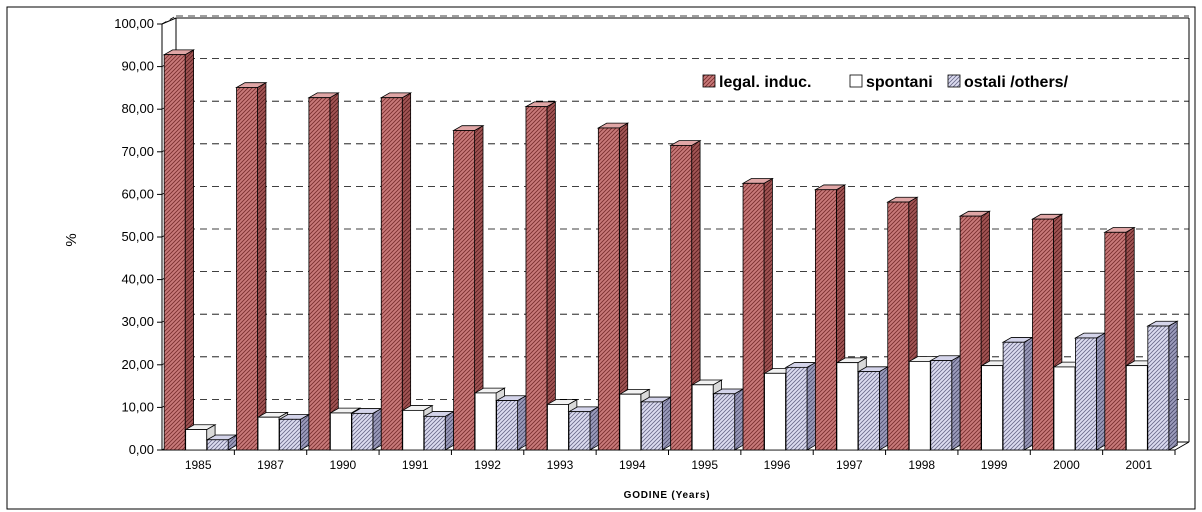 Image resolution: width=1202 pixels, height=512 pixels. I want to click on y-tick-label: 90,00, so click(137, 66).